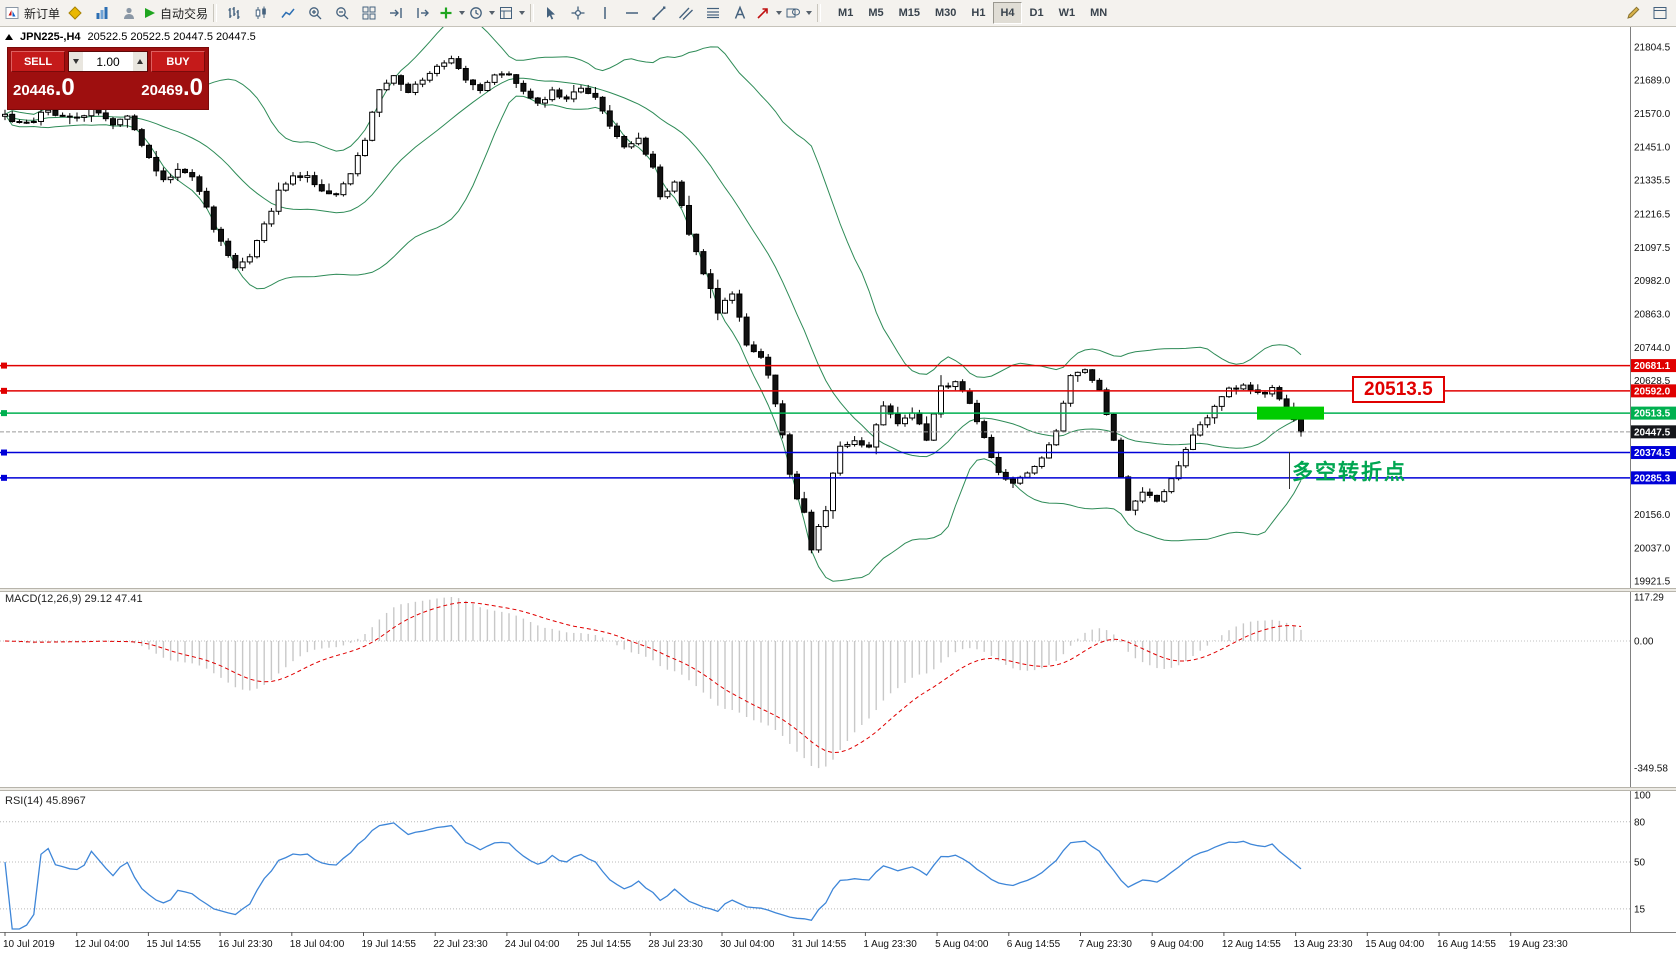 The height and width of the screenshot is (953, 1676). Describe the element at coordinates (178, 61) in the screenshot. I see `buy-button: BUY` at that location.